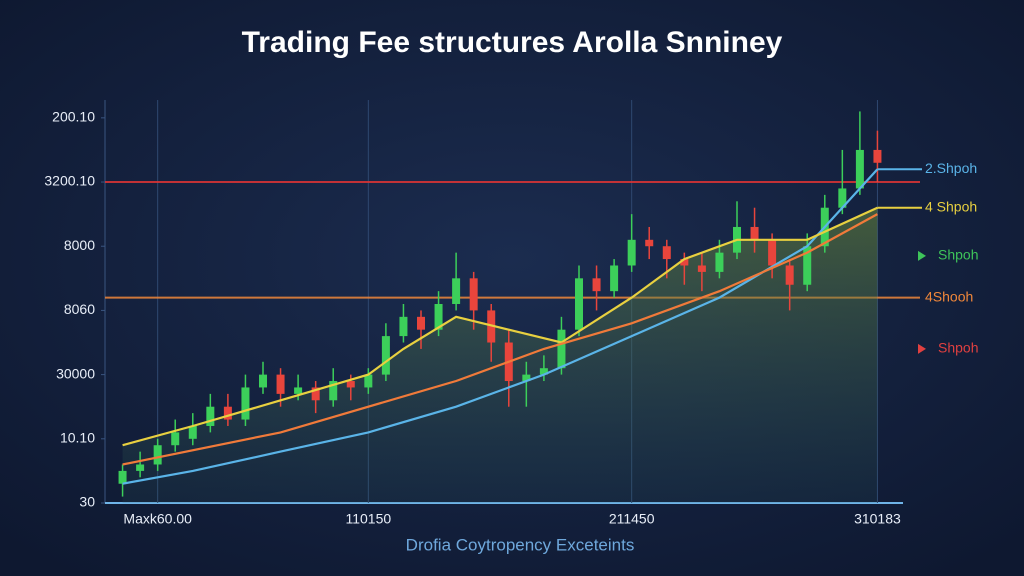 The width and height of the screenshot is (1024, 576). Describe the element at coordinates (368, 519) in the screenshot. I see `x-tick-label: 110150` at that location.